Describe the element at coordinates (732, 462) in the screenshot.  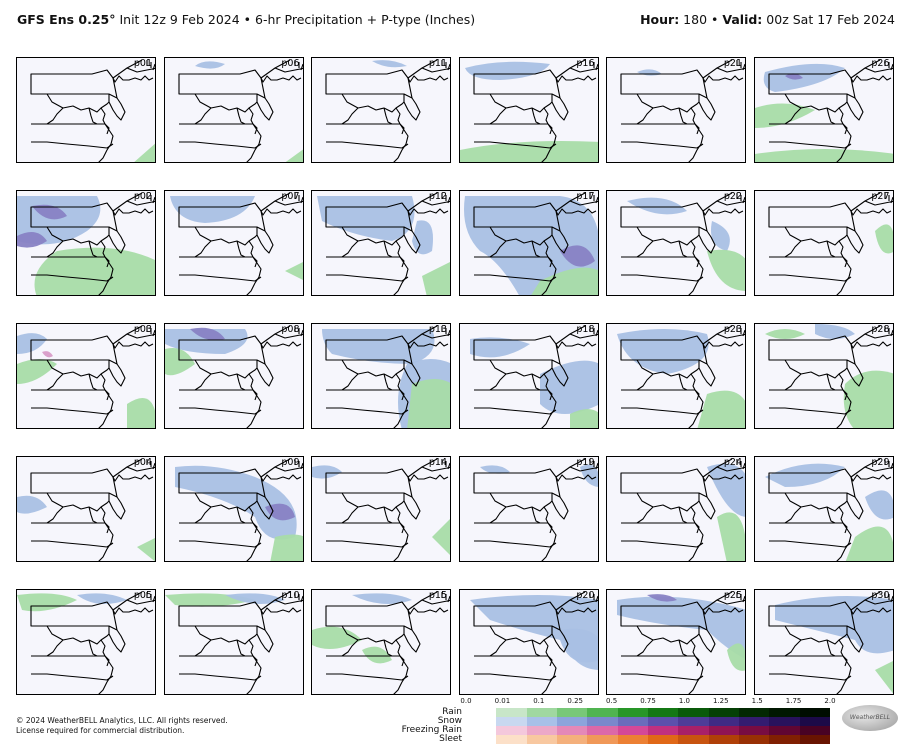
I see `panel-label: p24` at that location.